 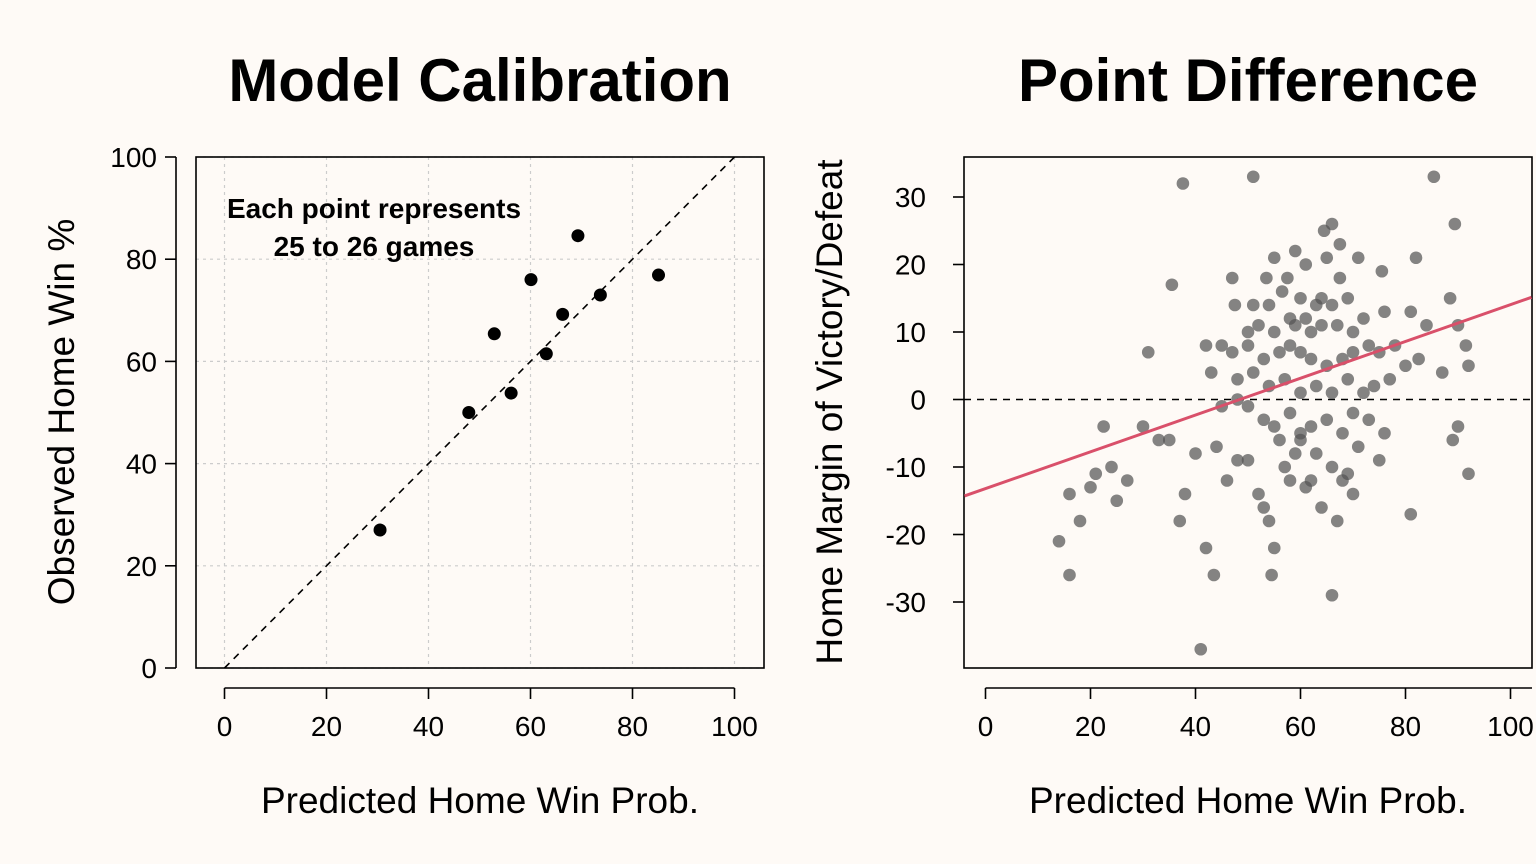 I want to click on x-tick-label: 0, so click(x=986, y=726).